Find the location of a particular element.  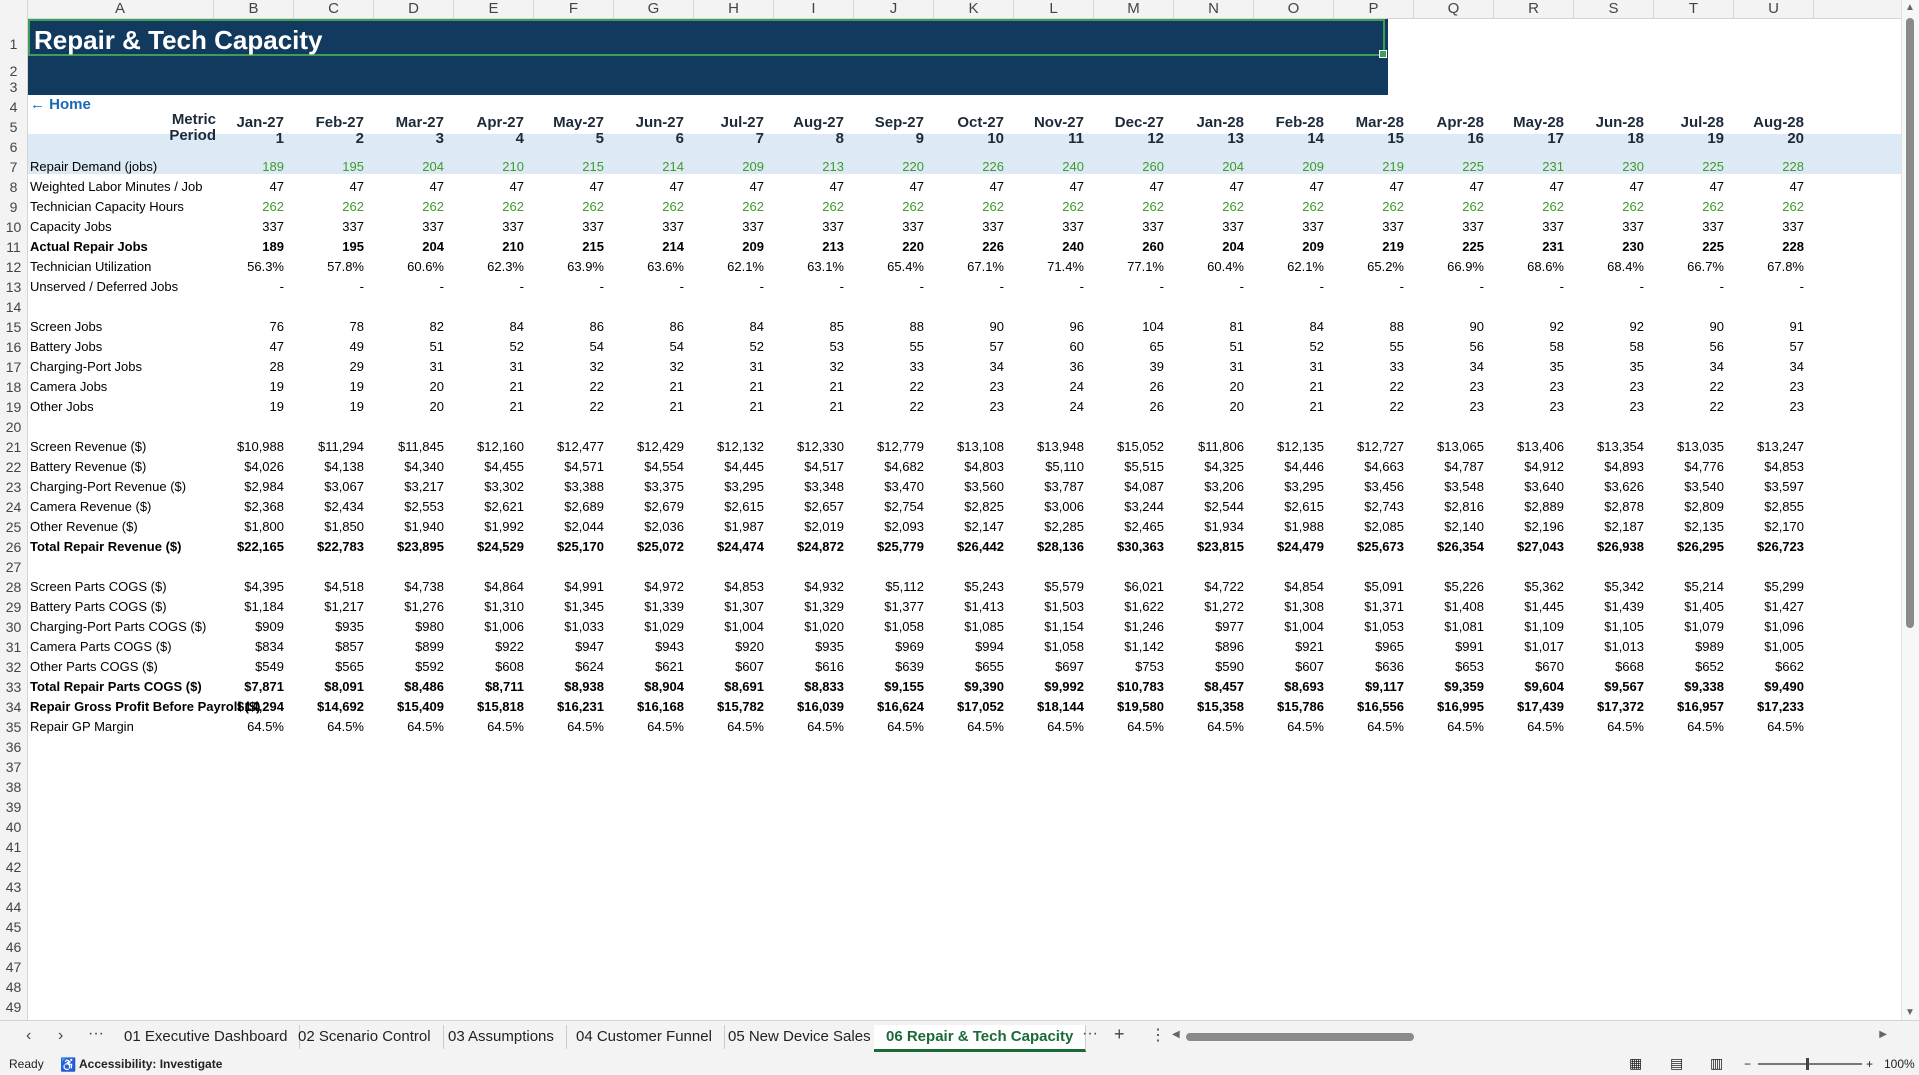

data-cell: $4,340 is located at coordinates (424, 466).